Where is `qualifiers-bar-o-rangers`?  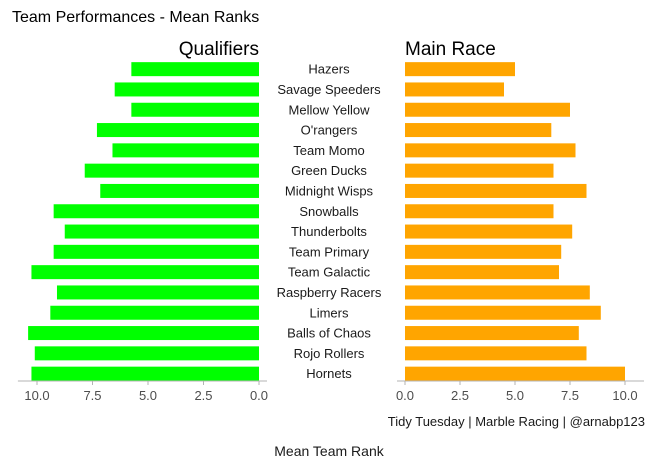
qualifiers-bar-o-rangers is located at coordinates (177, 130).